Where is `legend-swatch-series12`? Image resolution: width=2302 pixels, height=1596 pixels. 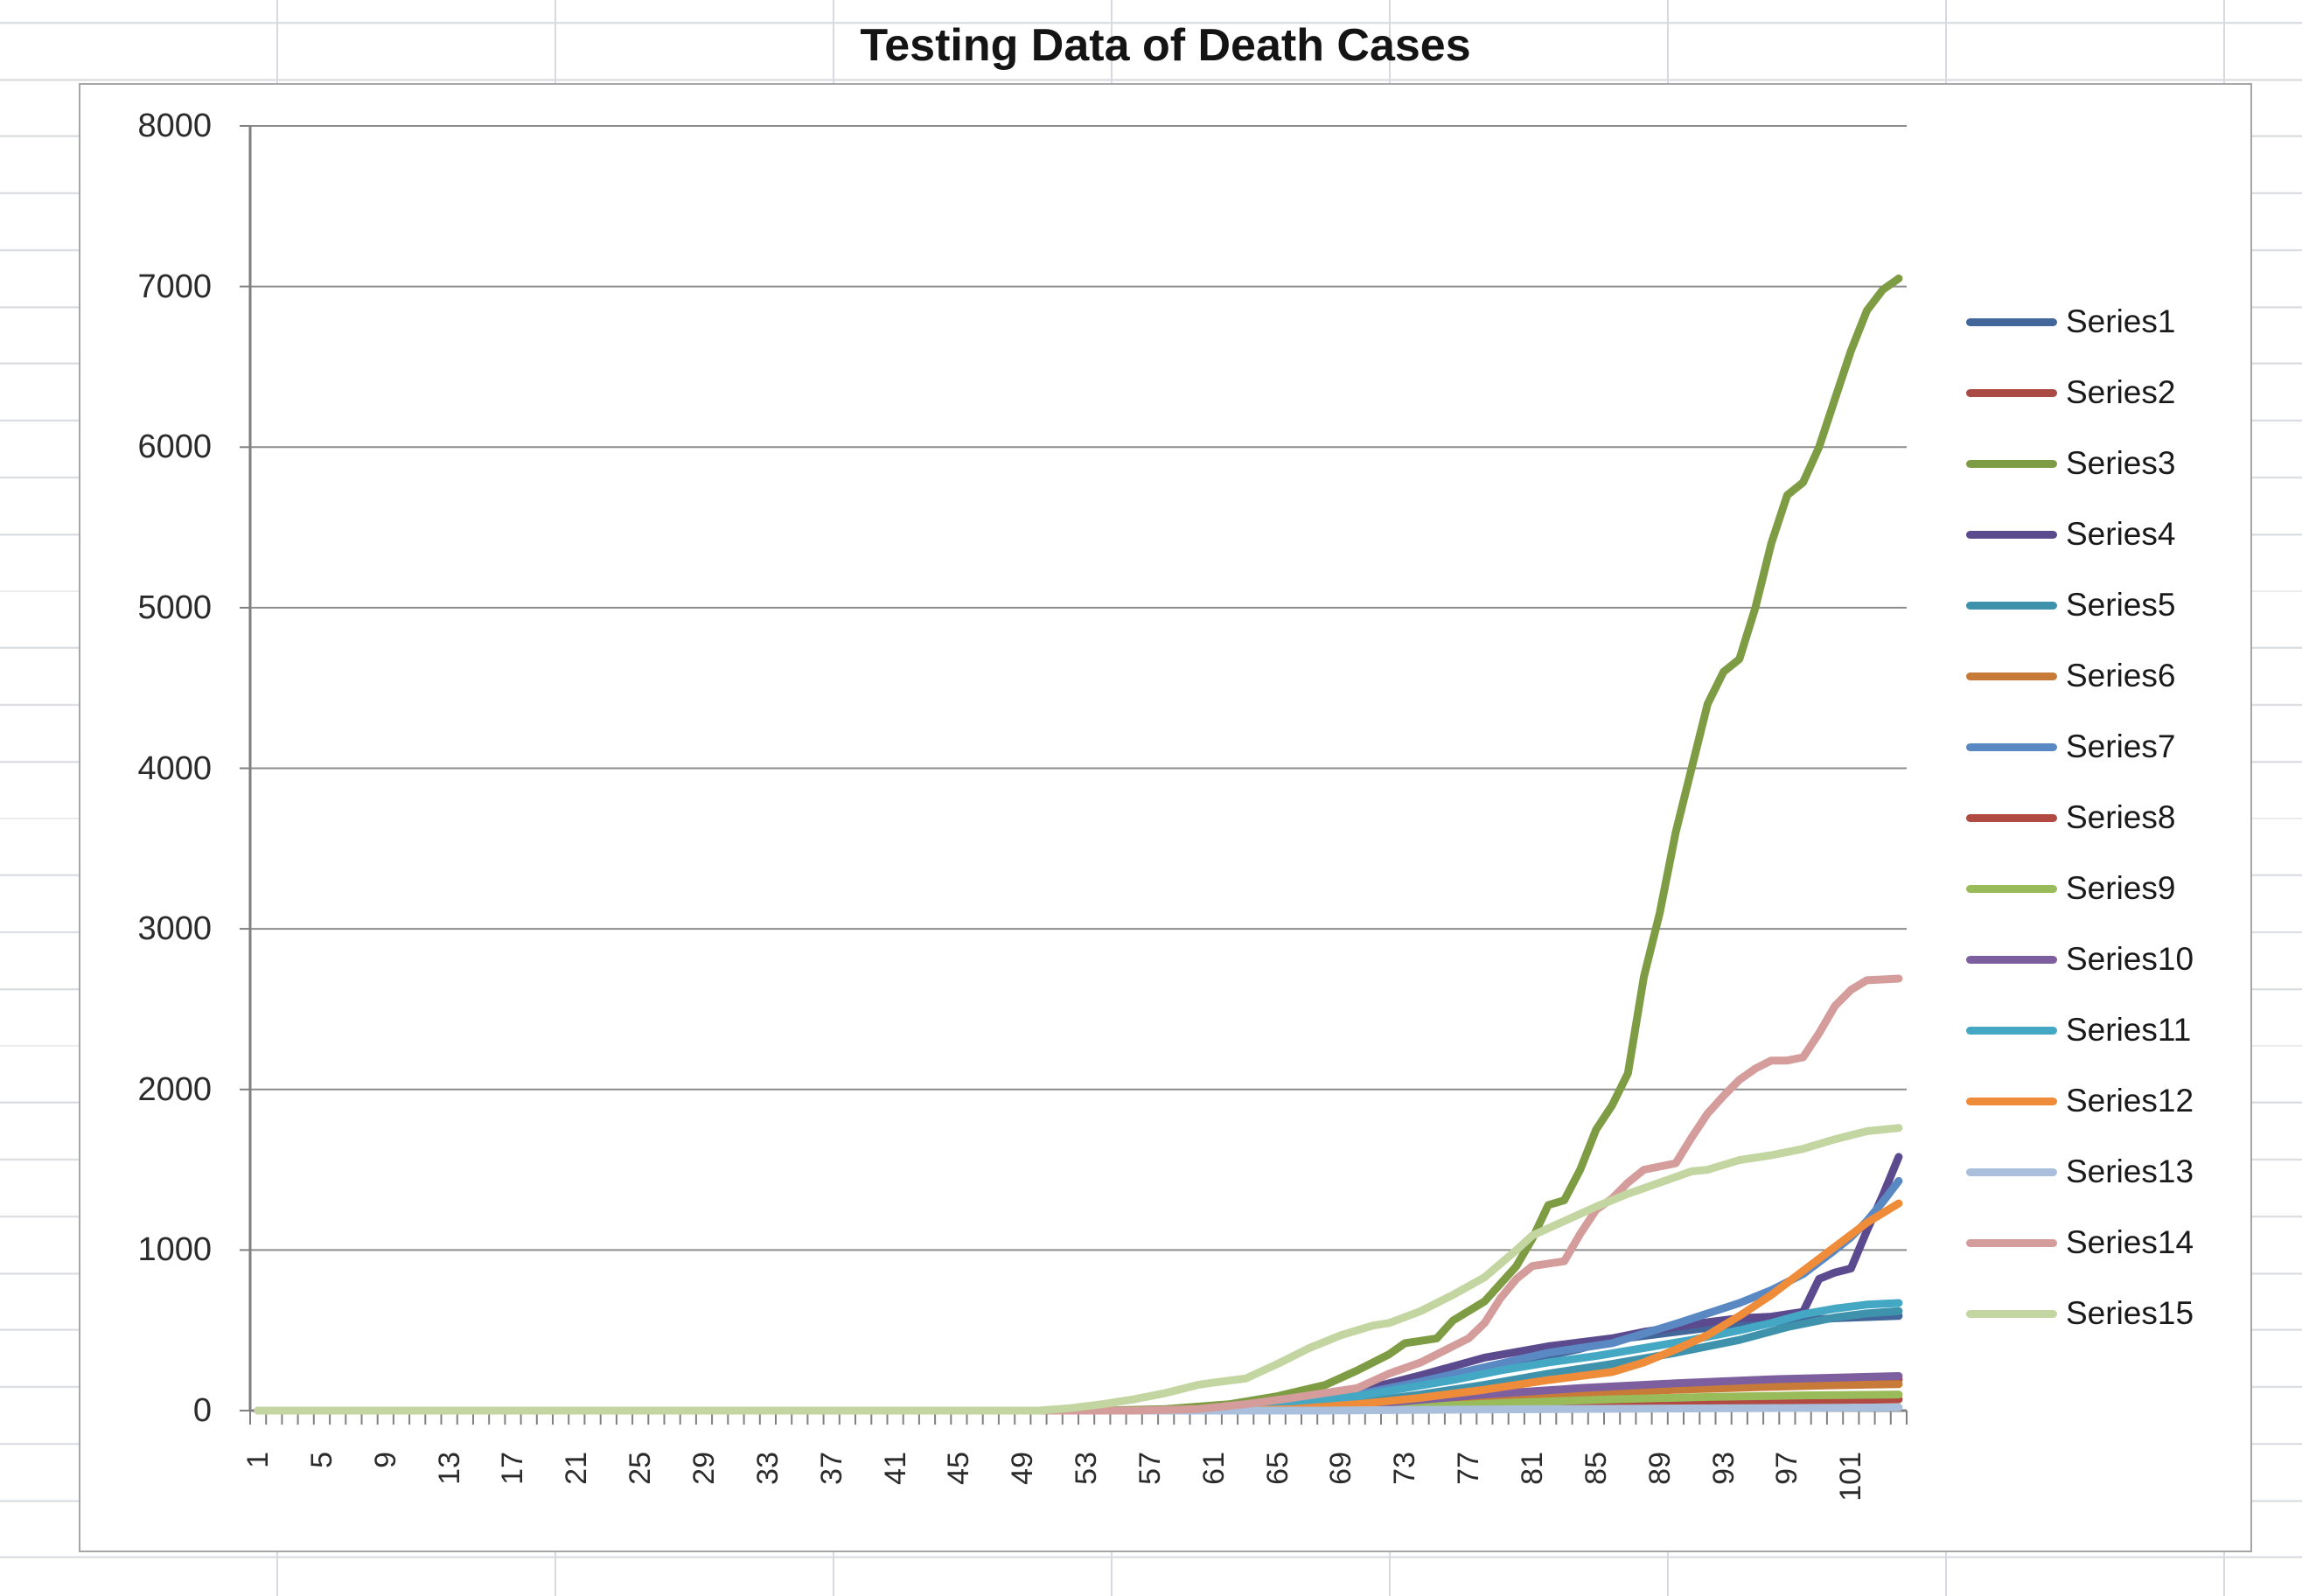
legend-swatch-series12 is located at coordinates (2011, 1101).